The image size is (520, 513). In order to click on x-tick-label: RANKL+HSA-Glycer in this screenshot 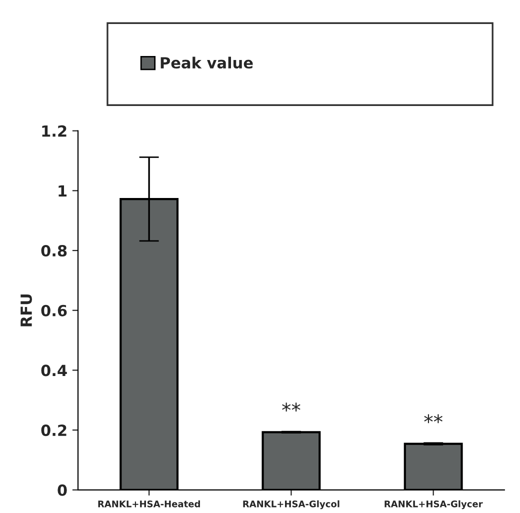, I will do `click(433, 505)`.